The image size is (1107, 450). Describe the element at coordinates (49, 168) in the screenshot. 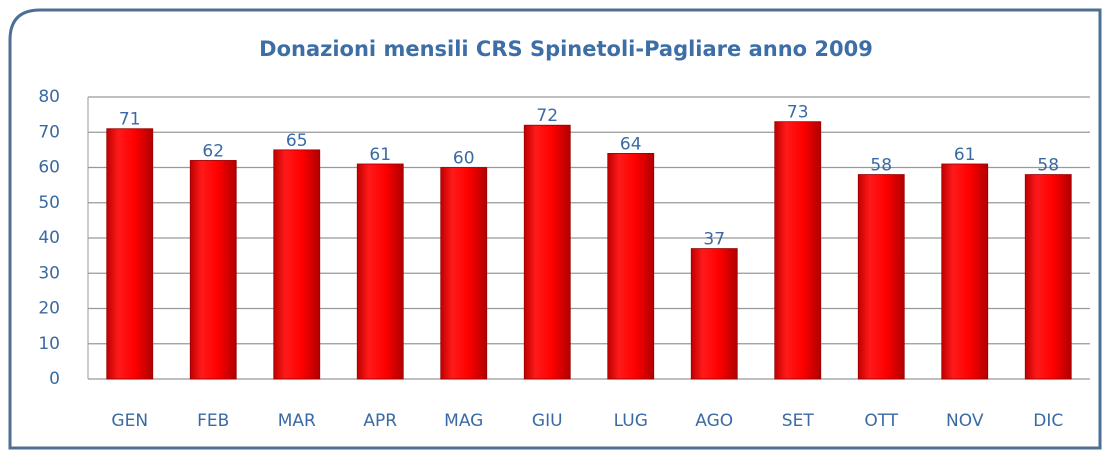

I see `y-tick-label: 60` at that location.